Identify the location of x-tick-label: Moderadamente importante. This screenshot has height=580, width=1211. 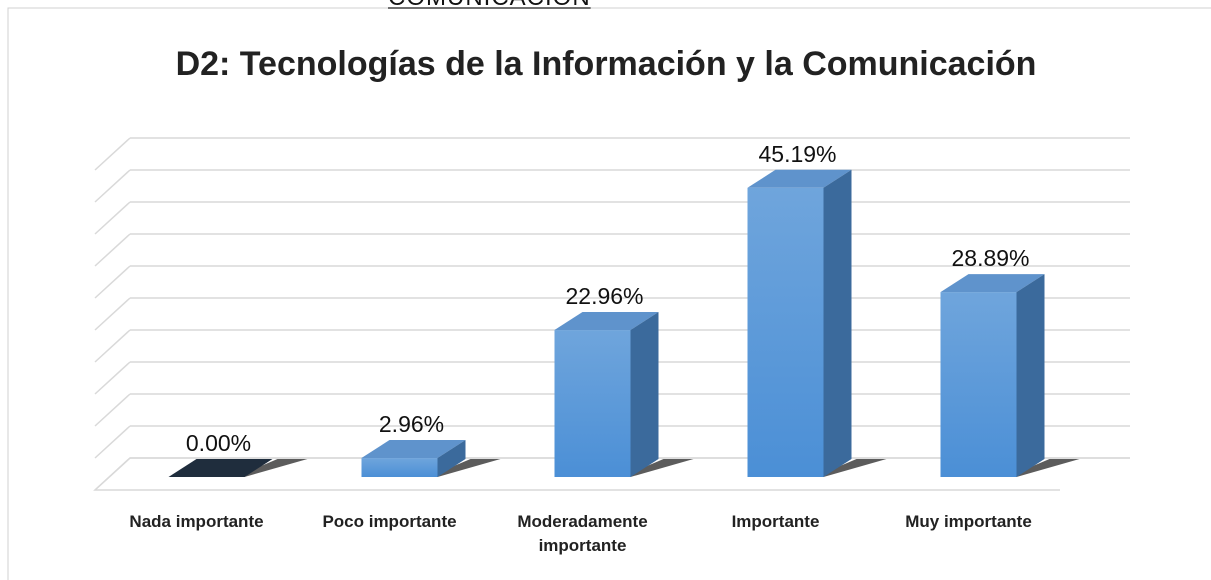
(582, 533).